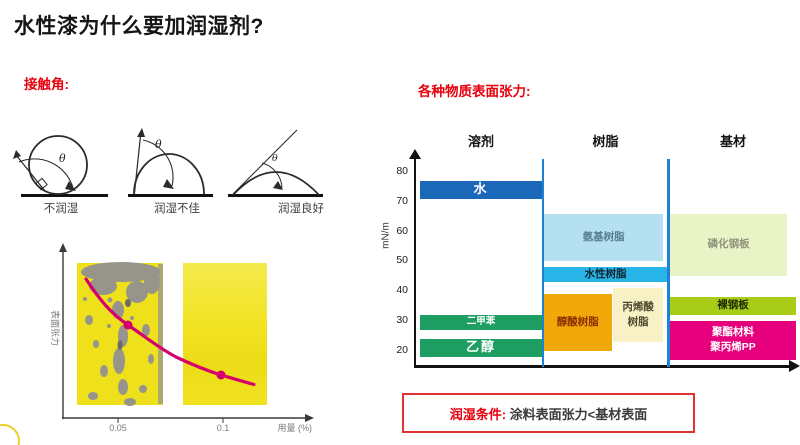 Image resolution: width=800 pixels, height=445 pixels. I want to click on surface-tension-bar: 氨基树脂, so click(604, 237).